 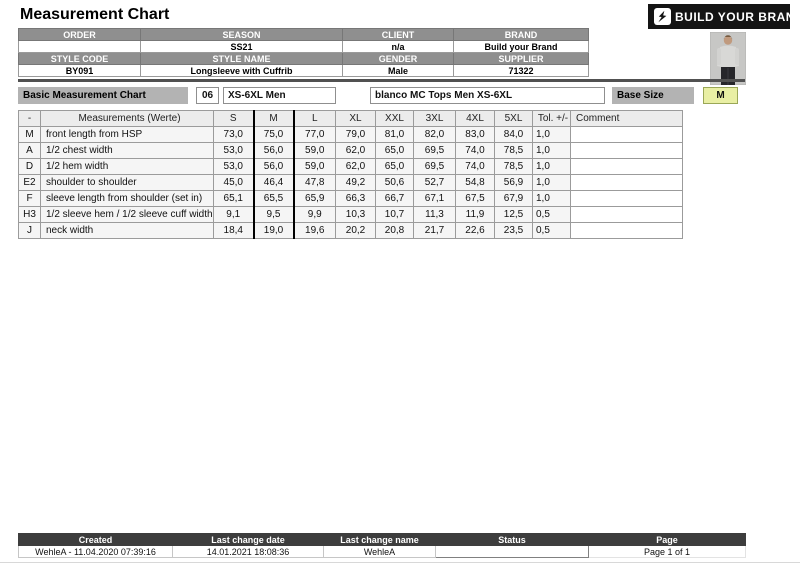 What do you see at coordinates (513, 118) in the screenshot?
I see `col-header-5xl: 5XL` at bounding box center [513, 118].